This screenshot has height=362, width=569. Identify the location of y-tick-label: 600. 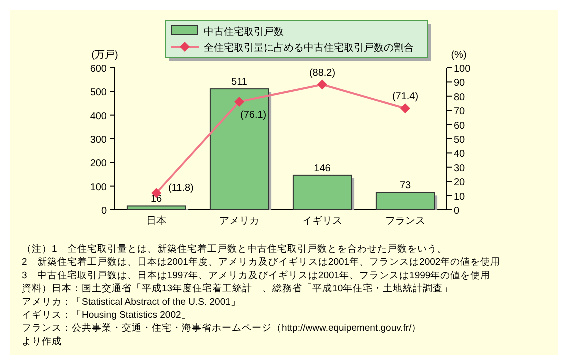
(99, 69).